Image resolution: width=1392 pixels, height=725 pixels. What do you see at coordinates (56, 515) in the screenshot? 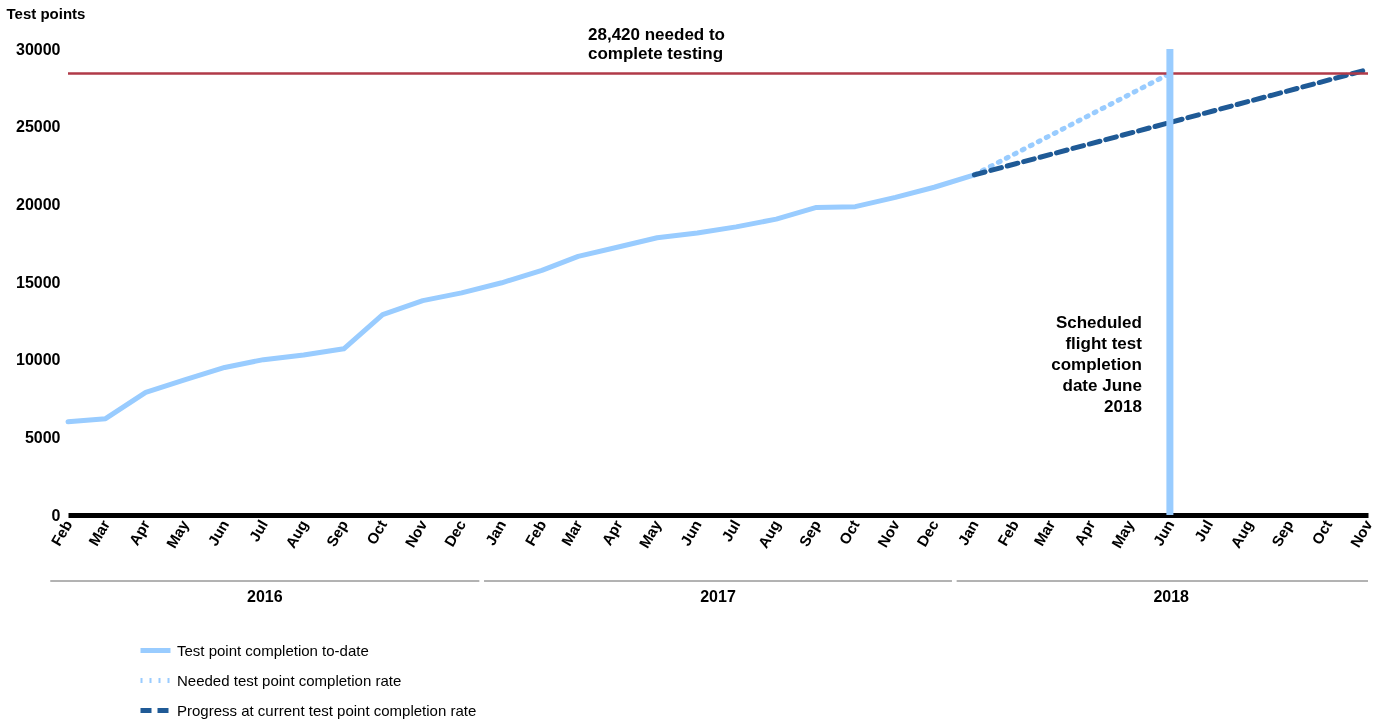
I see `y-tick-label: 0` at bounding box center [56, 515].